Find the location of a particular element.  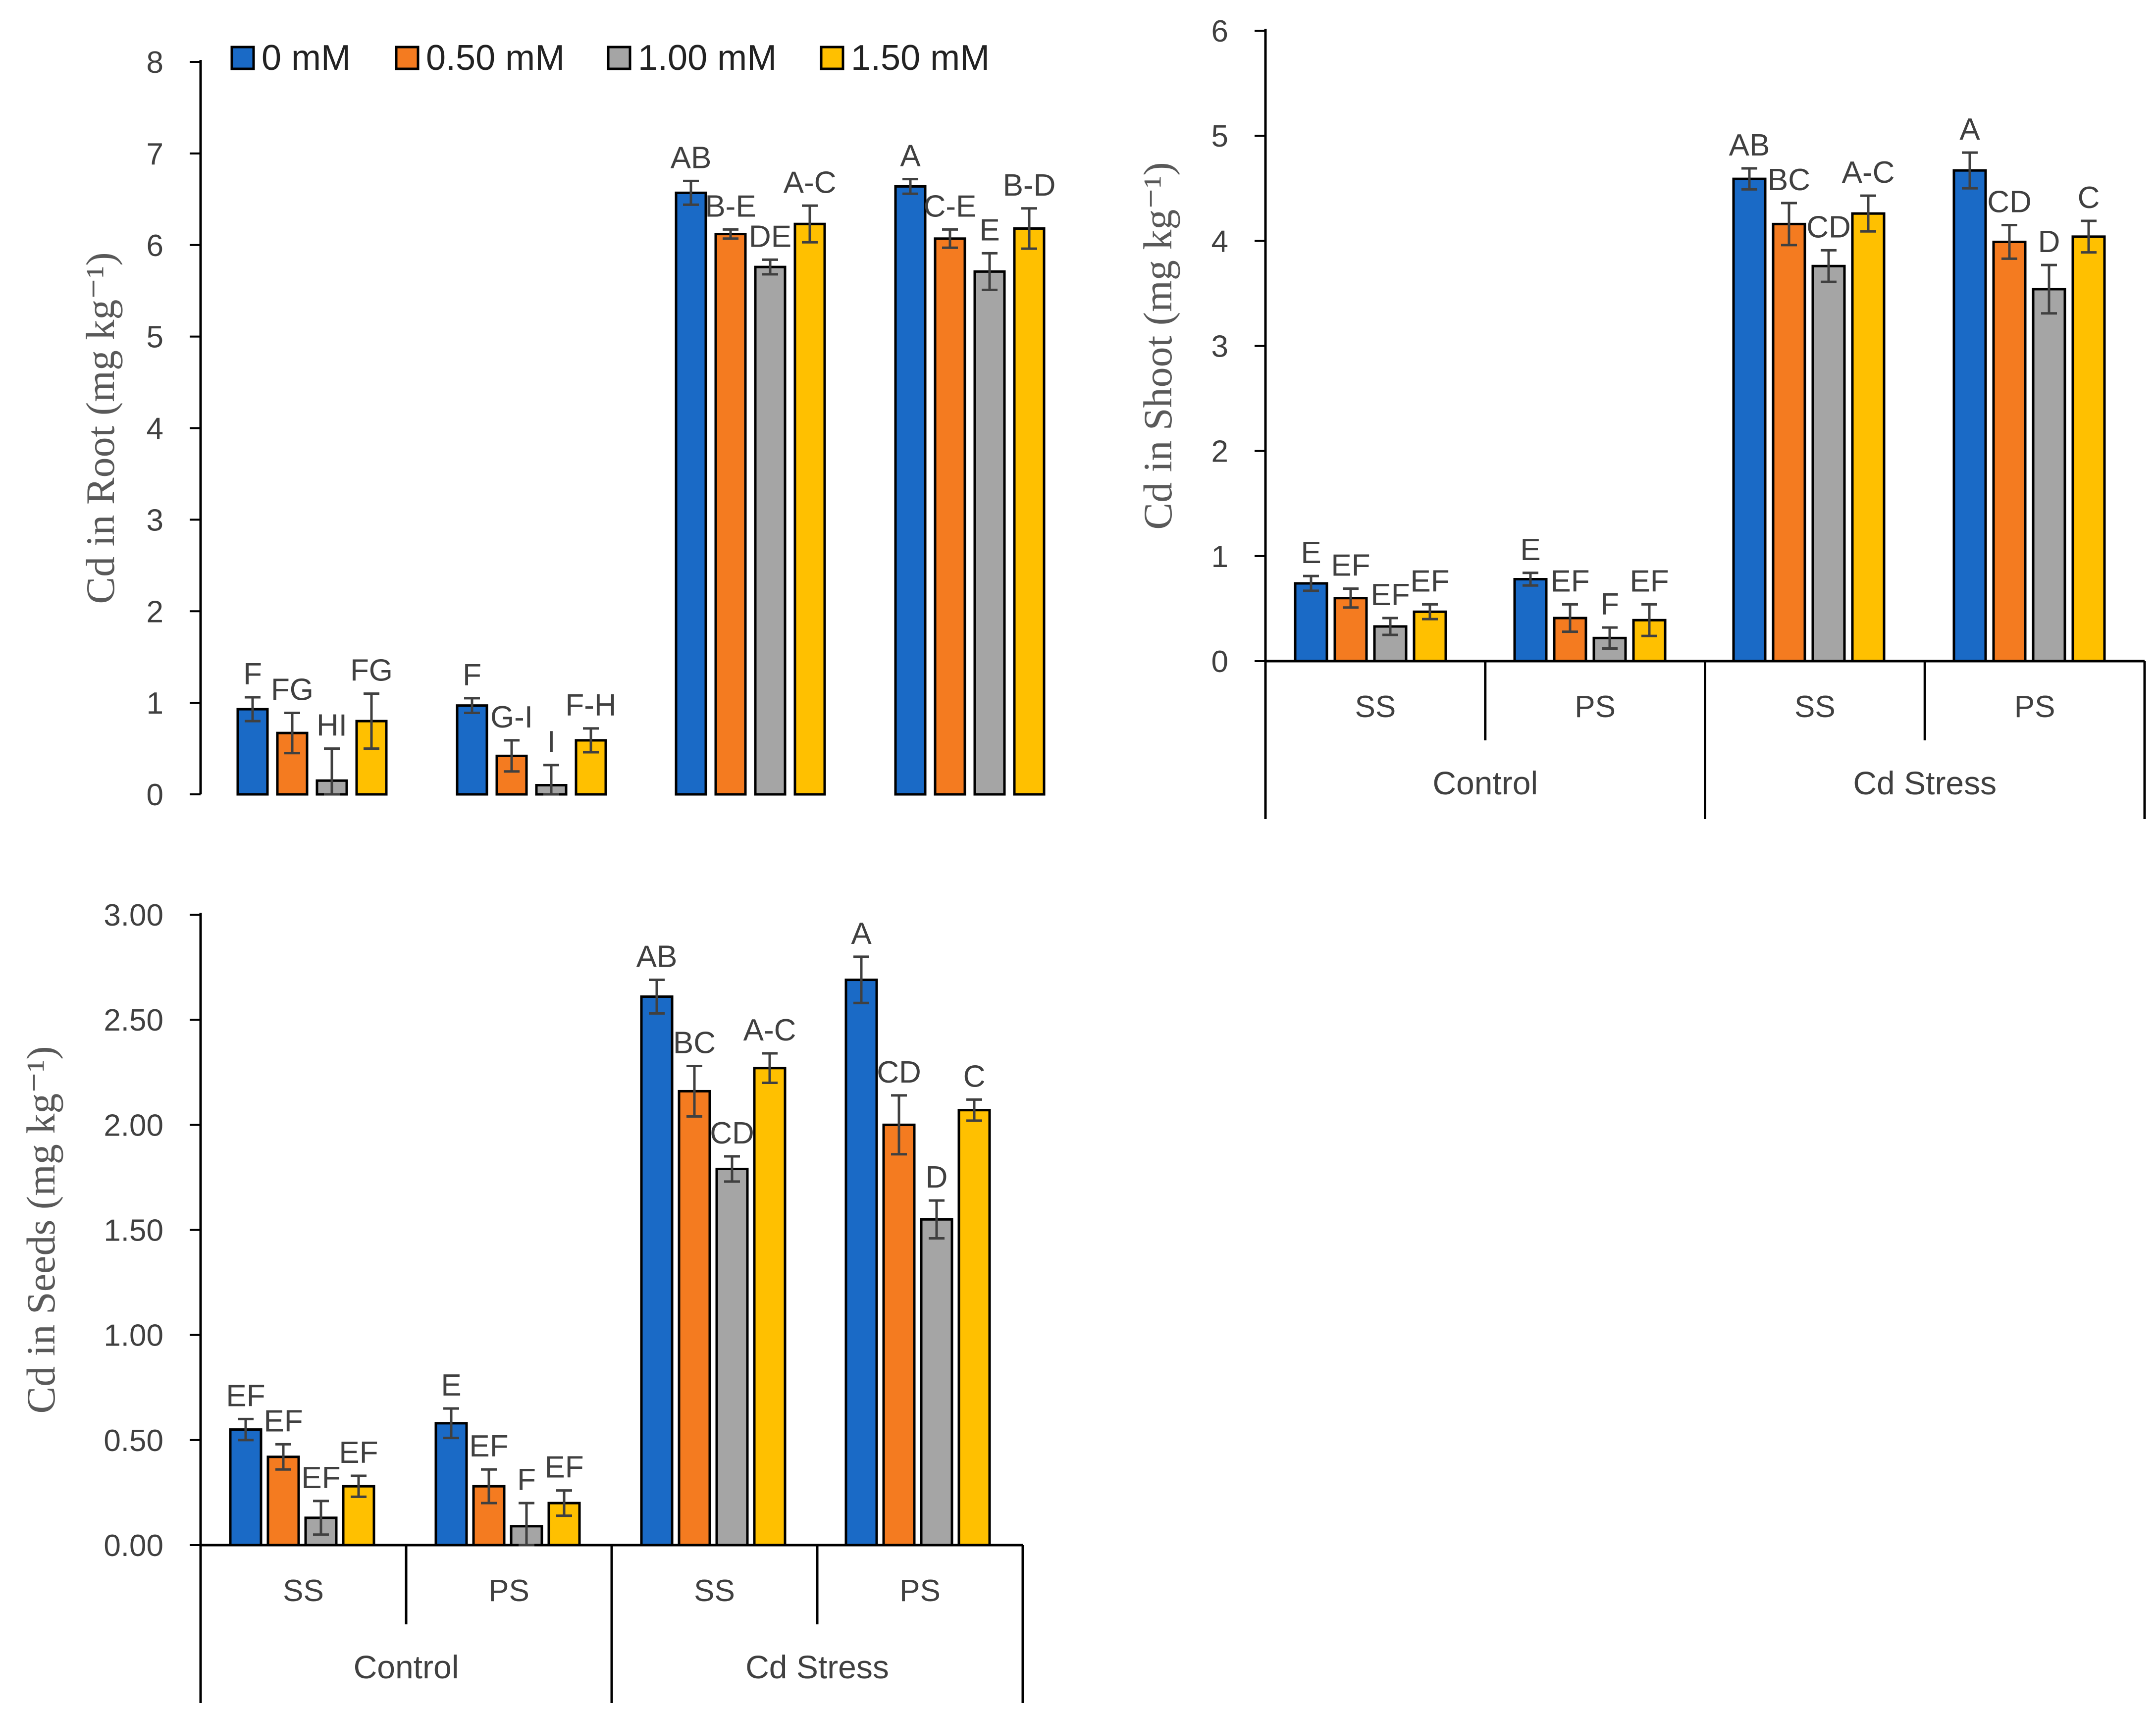

y-tick-label: 0.50 is located at coordinates (133, 1441).